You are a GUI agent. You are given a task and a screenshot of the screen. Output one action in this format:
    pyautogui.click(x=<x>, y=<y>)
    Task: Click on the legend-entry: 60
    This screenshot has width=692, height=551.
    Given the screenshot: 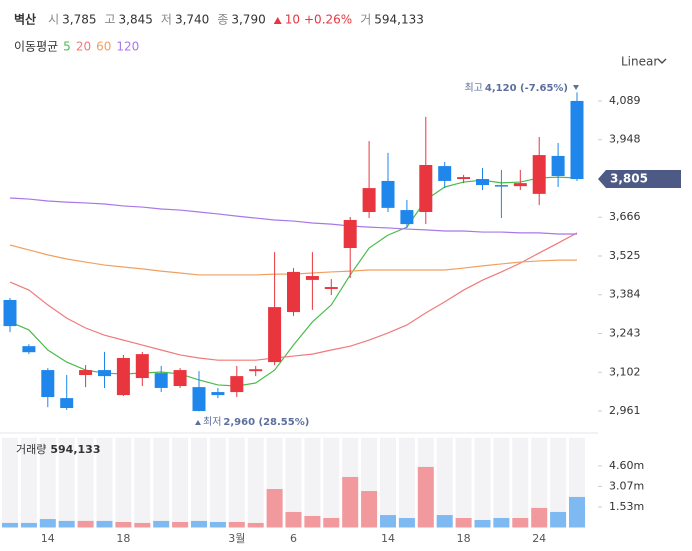 What is the action you would take?
    pyautogui.click(x=103, y=47)
    